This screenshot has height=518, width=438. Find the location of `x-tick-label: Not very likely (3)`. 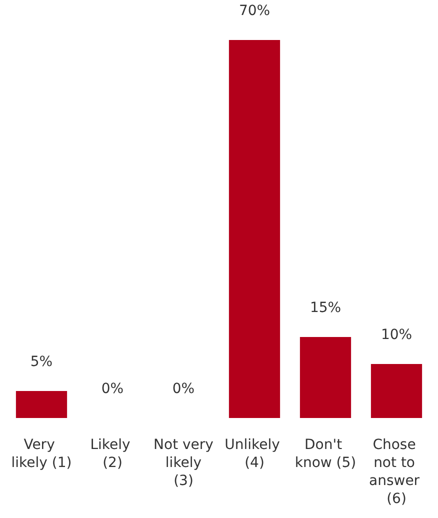

x-tick-label: Not very likely (3) is located at coordinates (184, 463).